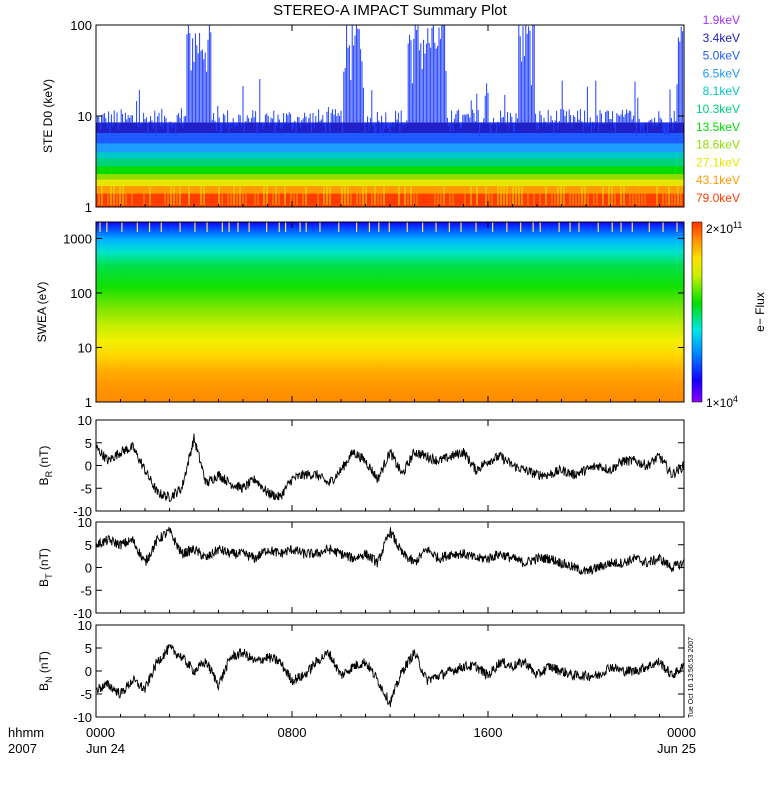 This screenshot has width=780, height=785. I want to click on bn-ylabel: BN (nT), so click(45, 671).